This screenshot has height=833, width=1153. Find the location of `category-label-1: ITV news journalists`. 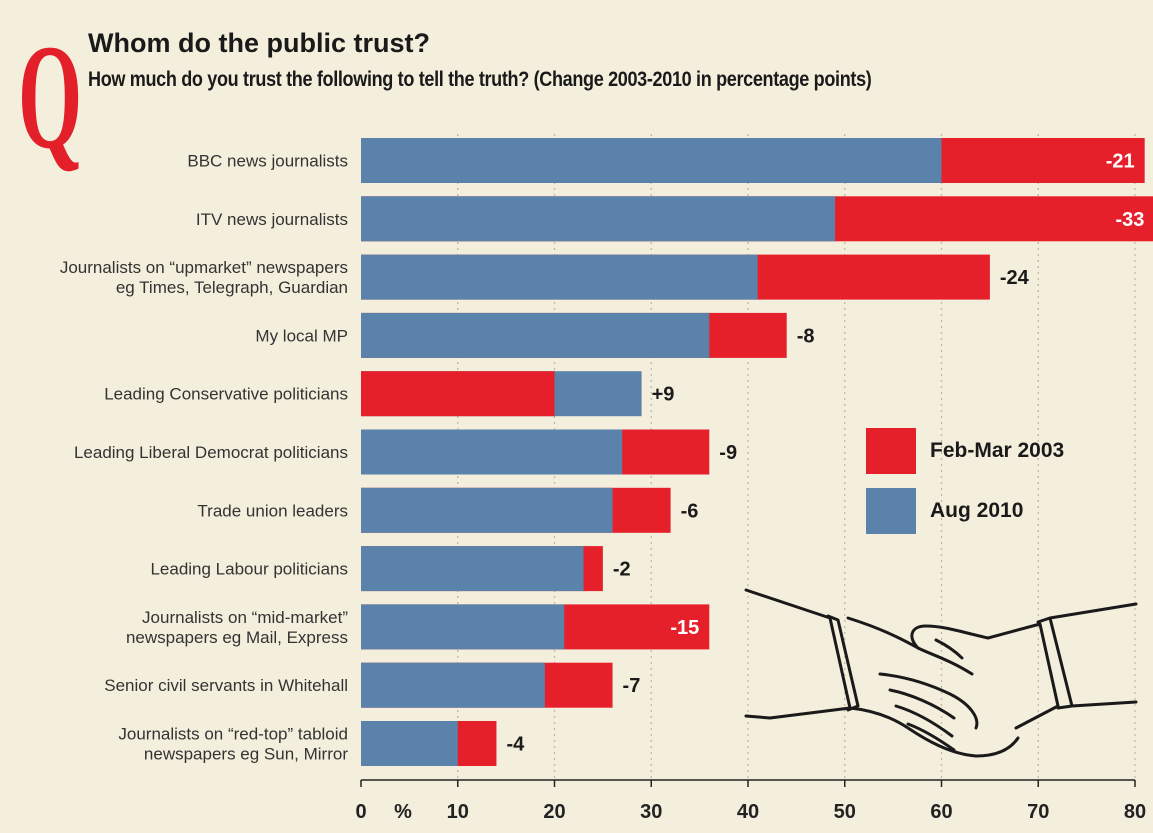

category-label-1: ITV news journalists is located at coordinates (272, 219).